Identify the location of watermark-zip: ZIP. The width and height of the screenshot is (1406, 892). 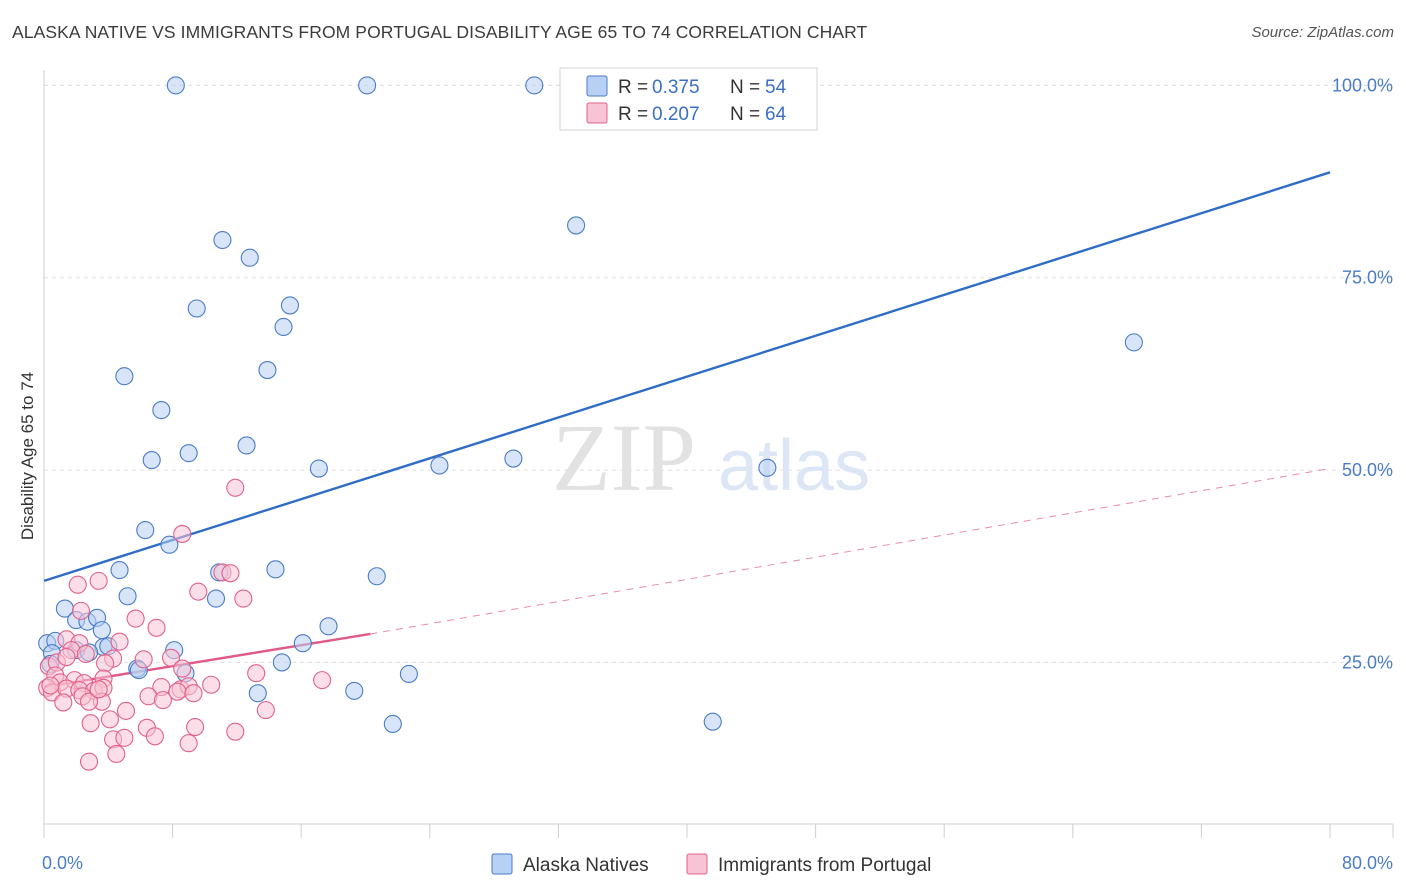
(624, 457).